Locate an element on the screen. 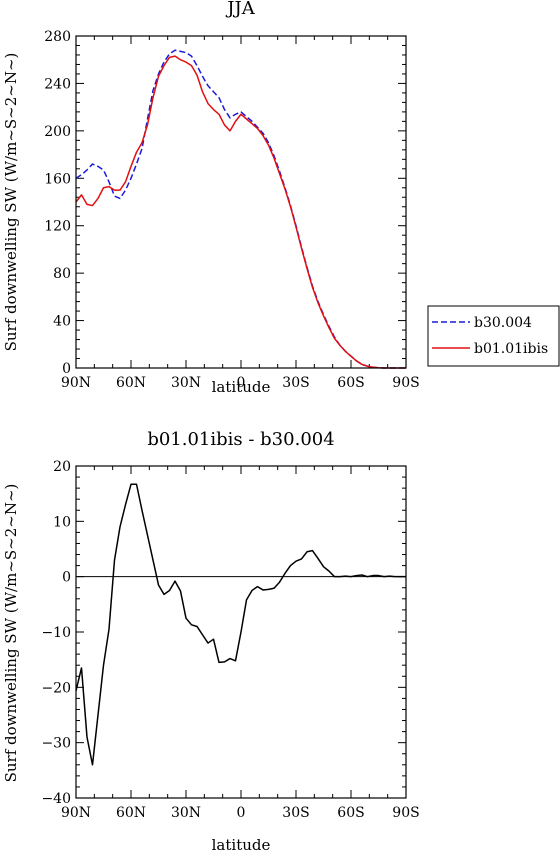 Image resolution: width=560 pixels, height=851 pixels. bottom-panel-y-tick-labels: −40 −30 −20 −10 0 10 20 is located at coordinates (56, 633).